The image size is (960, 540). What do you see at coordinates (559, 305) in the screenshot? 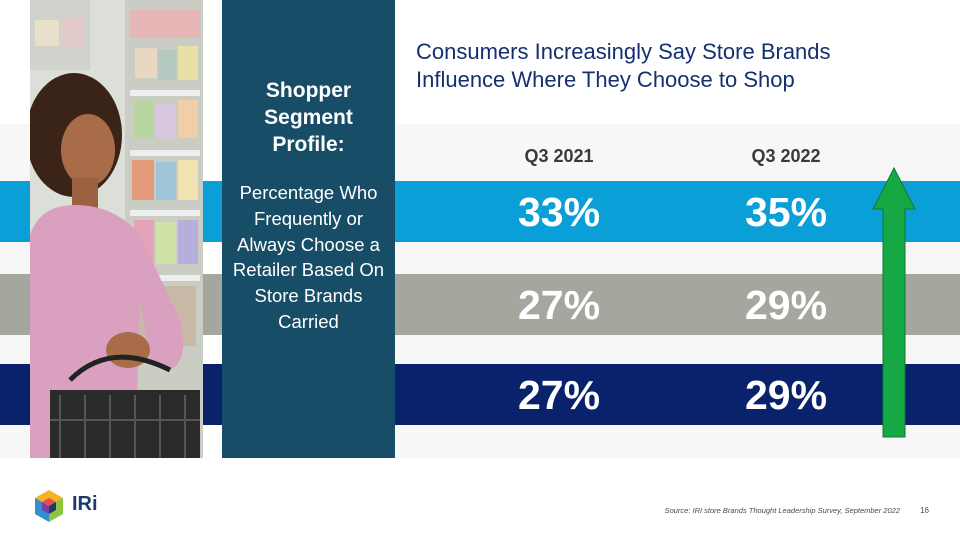
I see `value-row2-q3-2021: 27%` at bounding box center [559, 305].